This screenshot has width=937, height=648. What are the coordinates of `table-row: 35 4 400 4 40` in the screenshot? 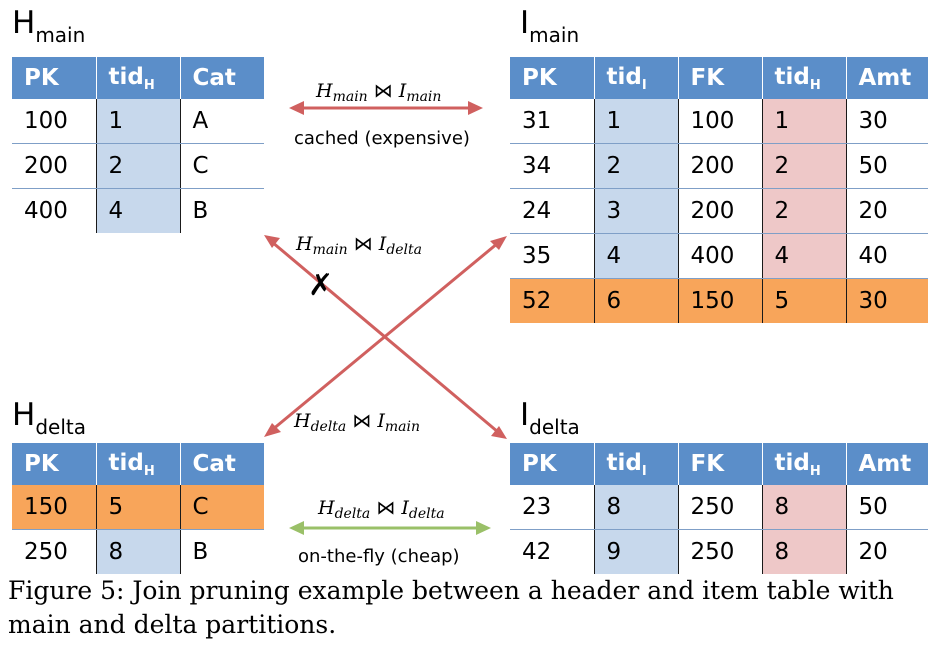 It's located at (719, 256).